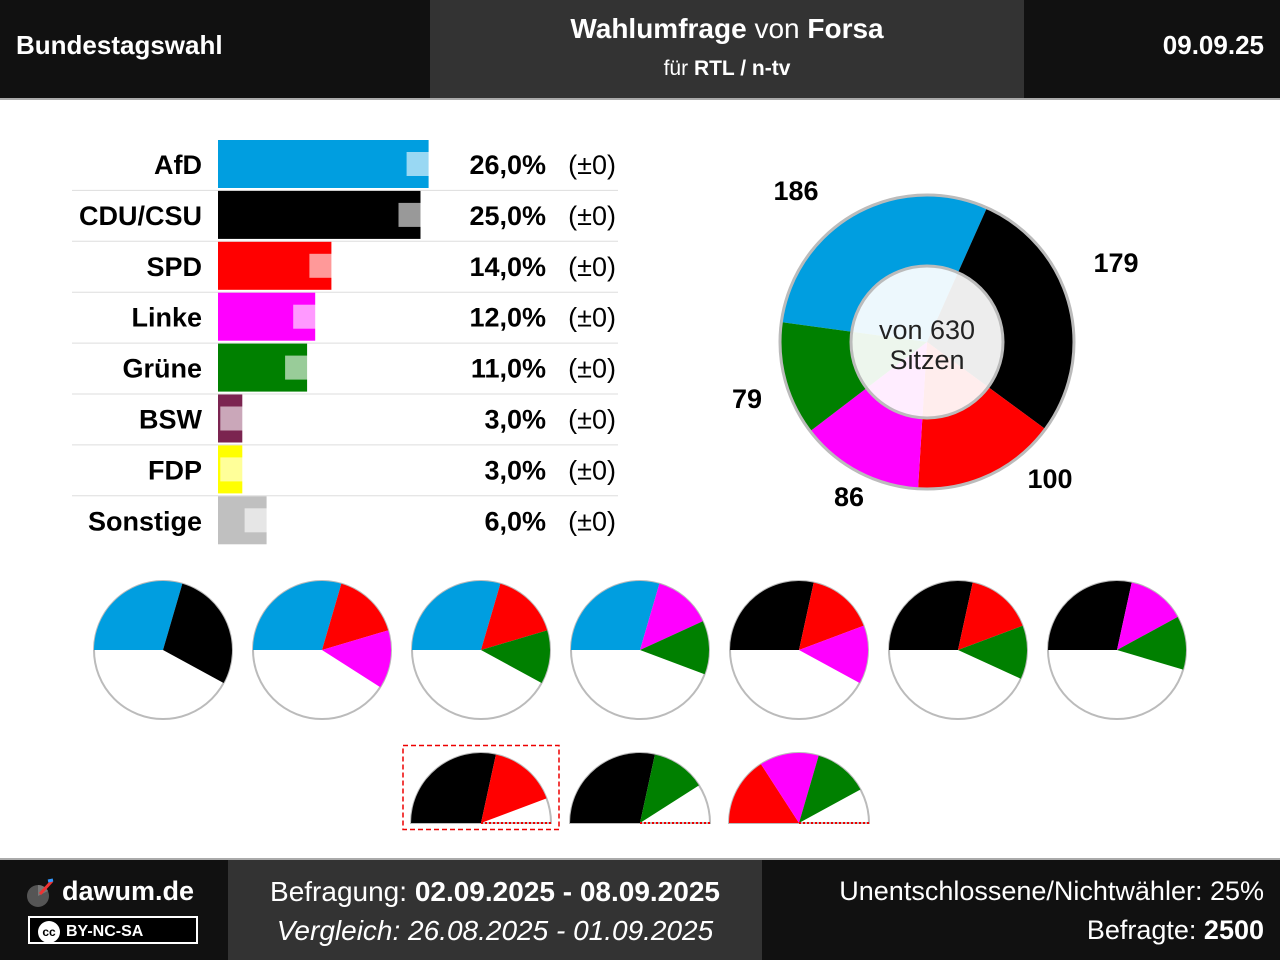 The width and height of the screenshot is (1280, 960). What do you see at coordinates (128, 891) in the screenshot?
I see `brand-link: dawum.de` at bounding box center [128, 891].